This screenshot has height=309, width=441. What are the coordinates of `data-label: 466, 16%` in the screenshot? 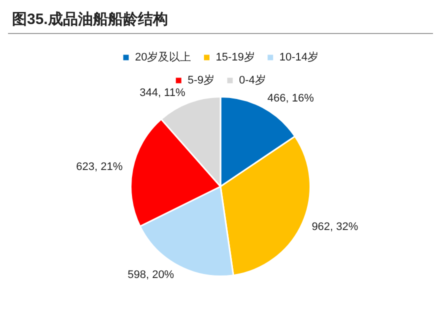 It's located at (290, 98).